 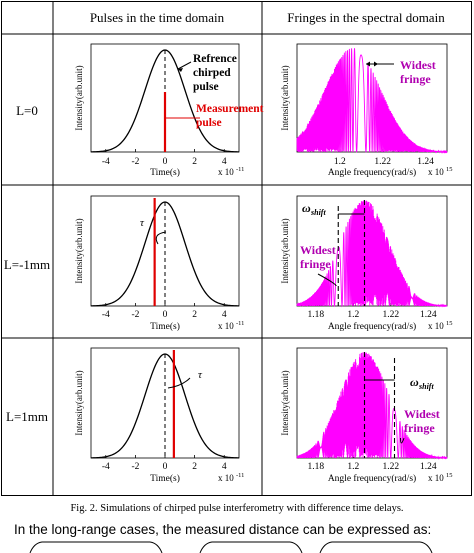 I want to click on ref-pulse-arrowhead, so click(x=180, y=70).